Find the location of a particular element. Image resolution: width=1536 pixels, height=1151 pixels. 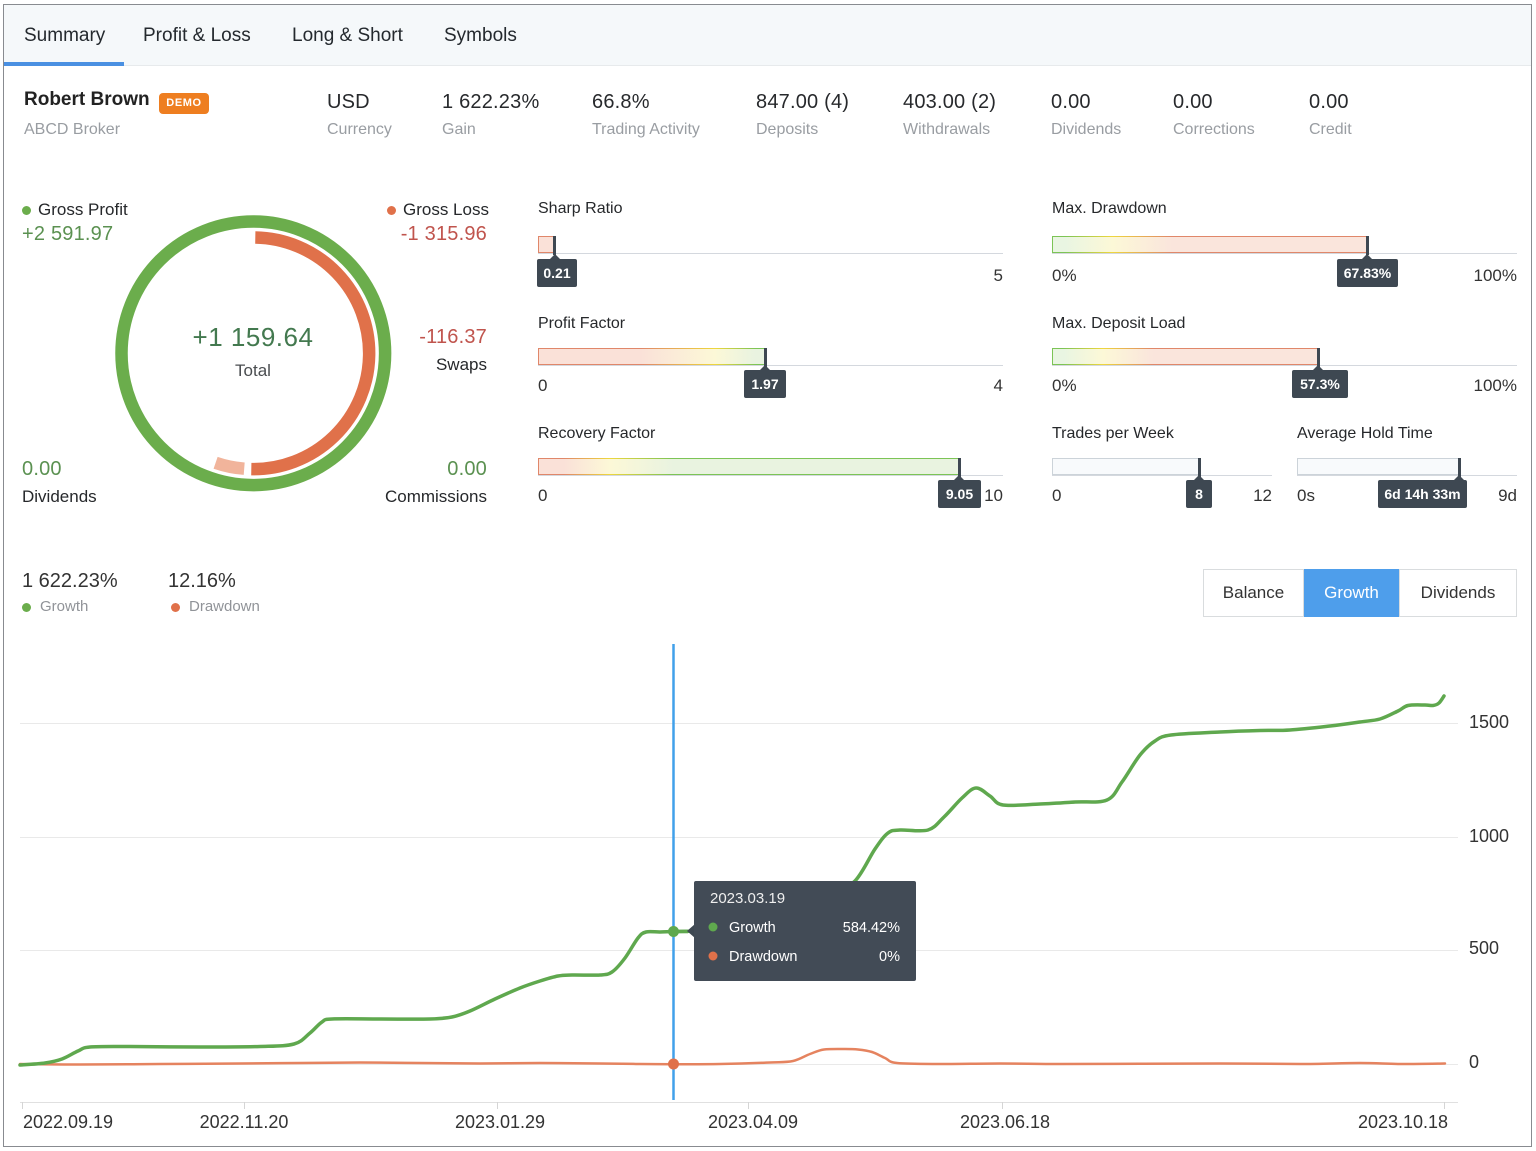

svg-text: 2023.03.19 is located at coordinates (747, 898).